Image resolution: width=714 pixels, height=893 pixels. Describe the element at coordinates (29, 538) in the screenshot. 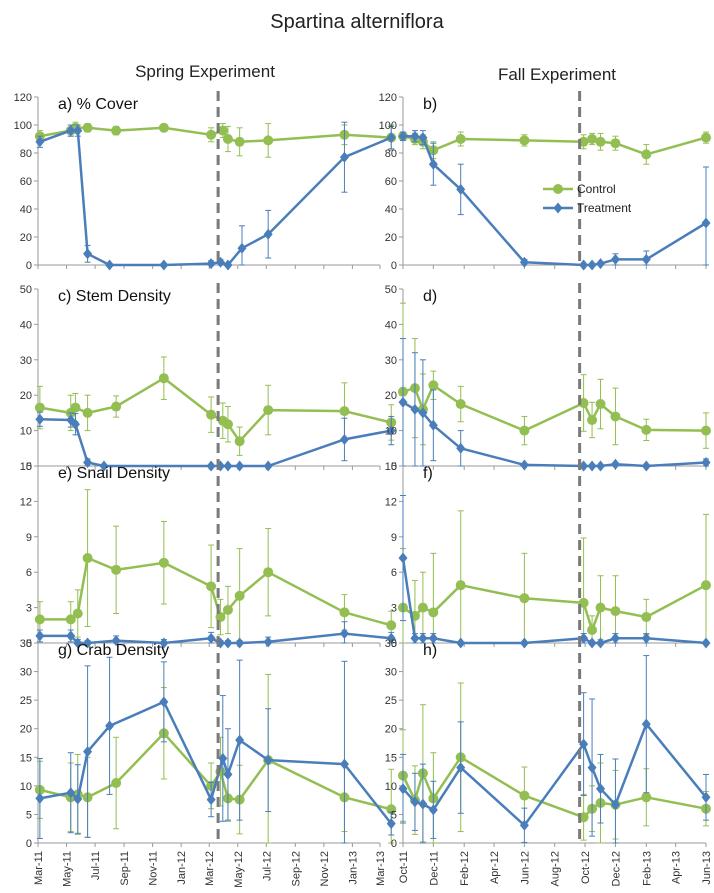

I see `panel-e-y-tick-label: 9` at that location.